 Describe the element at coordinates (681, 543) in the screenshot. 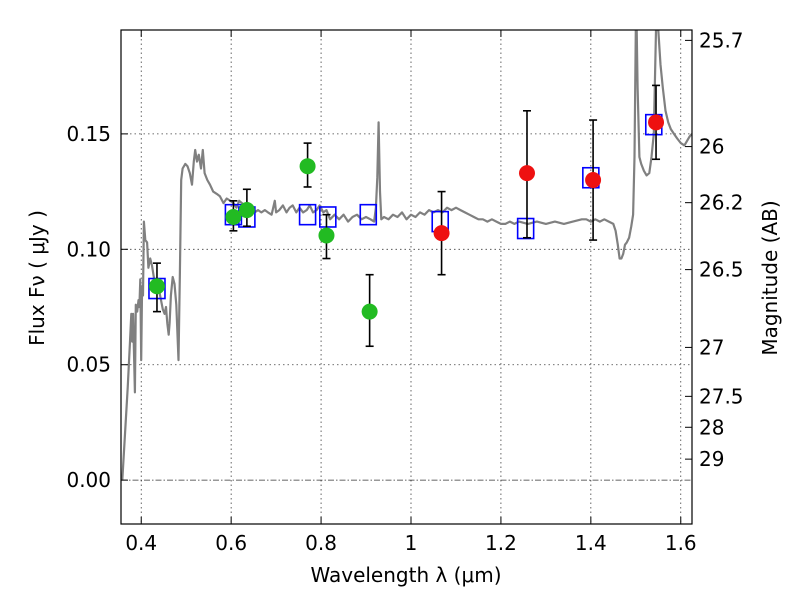

I see `x-tick-label: 1.6` at that location.